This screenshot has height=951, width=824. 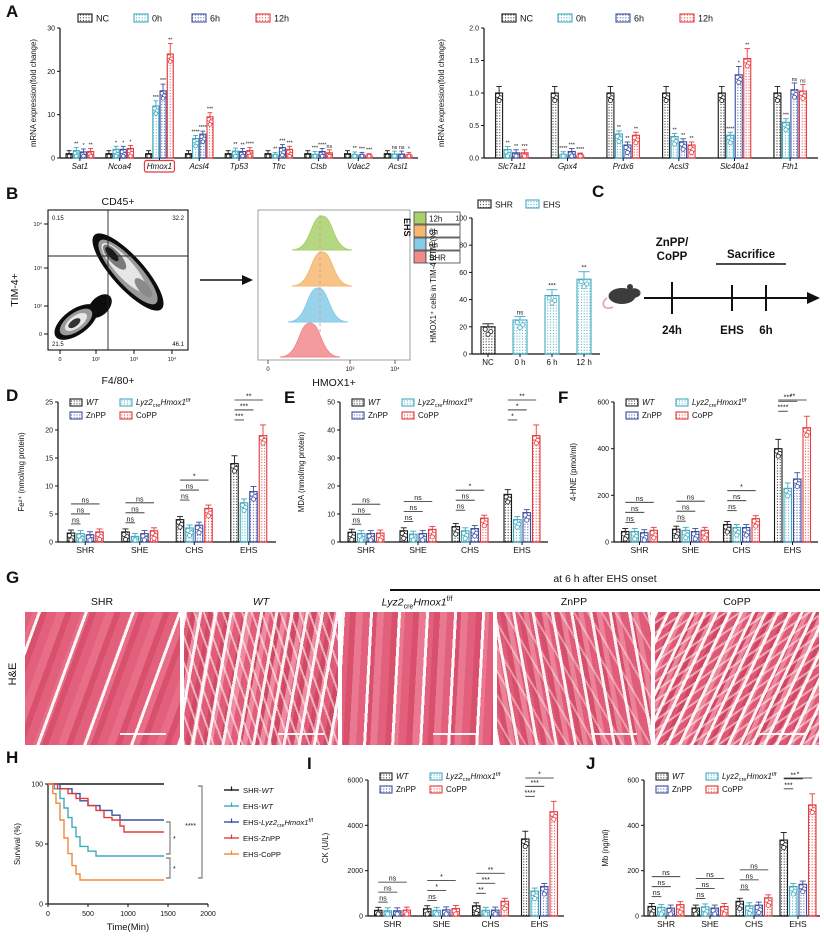 I want to click on y-axis-label: mRNA expression(fold change), so click(x=33, y=93).